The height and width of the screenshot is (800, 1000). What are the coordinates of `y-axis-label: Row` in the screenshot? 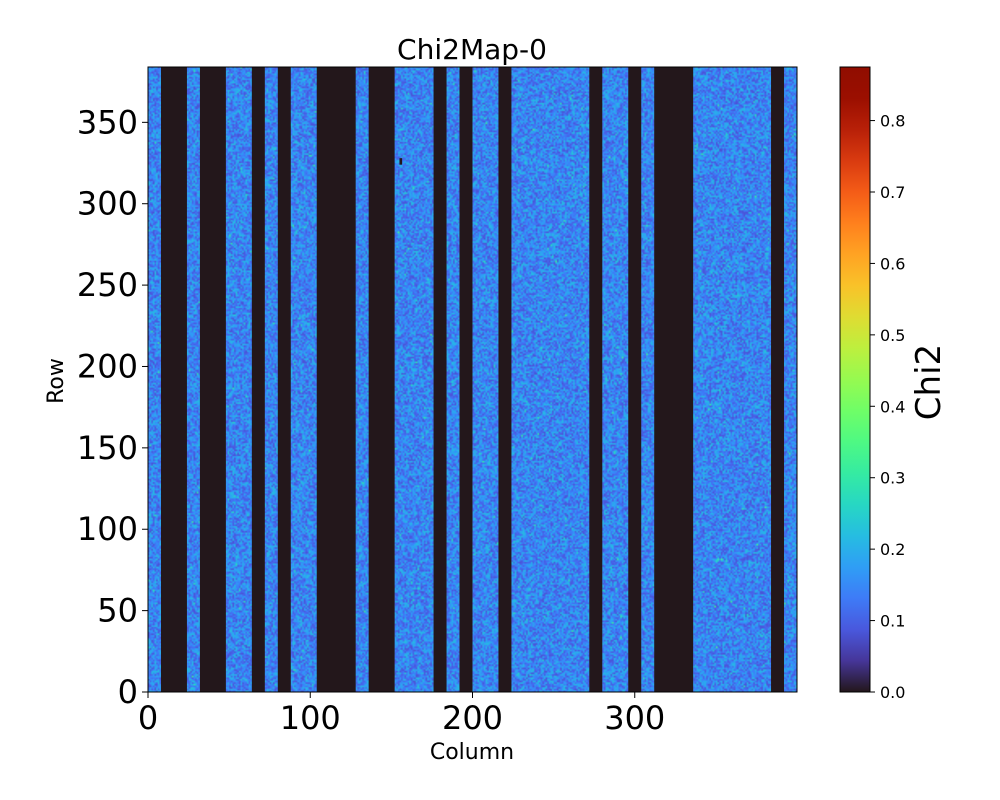 It's located at (56, 381).